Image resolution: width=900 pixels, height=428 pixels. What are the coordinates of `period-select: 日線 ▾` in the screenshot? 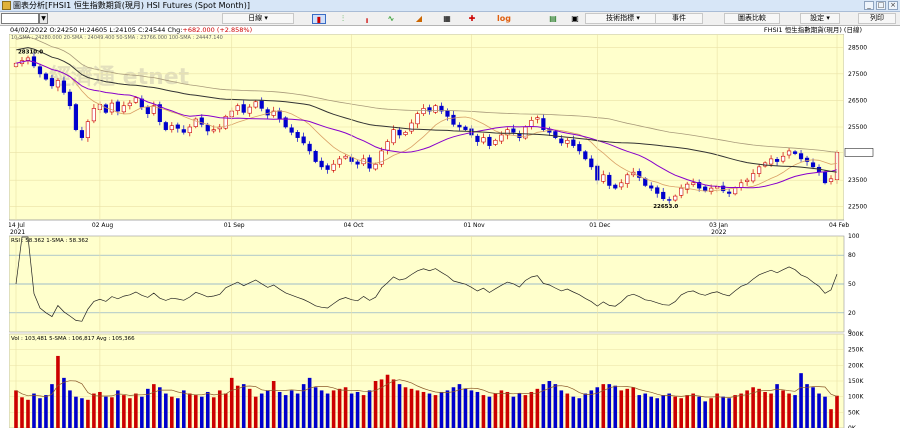 It's located at (258, 18).